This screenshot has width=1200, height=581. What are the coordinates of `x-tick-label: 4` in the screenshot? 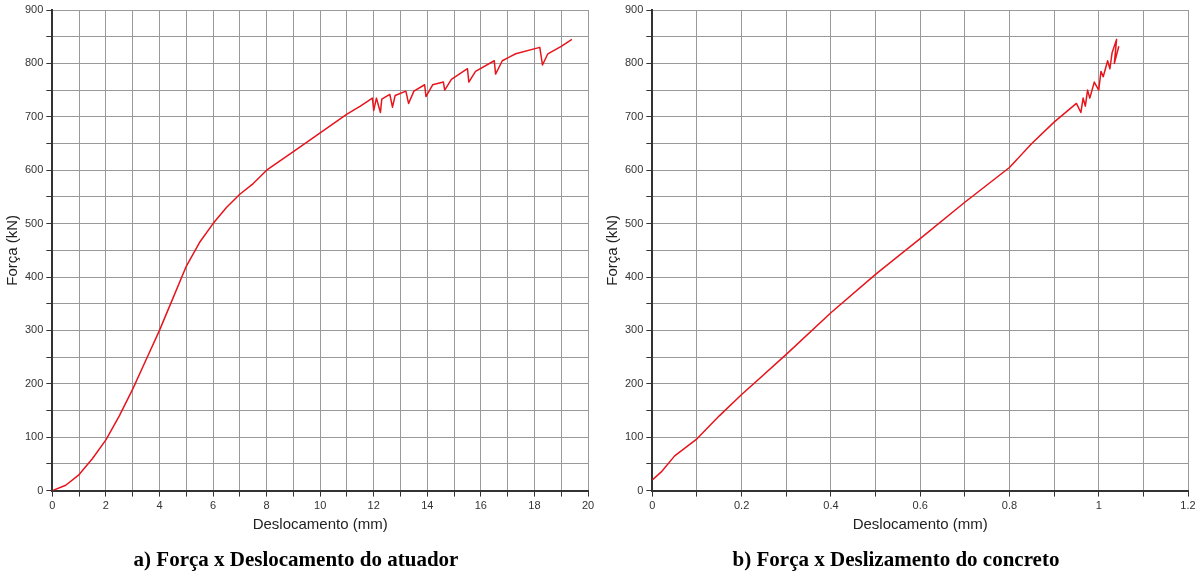 It's located at (159, 505).